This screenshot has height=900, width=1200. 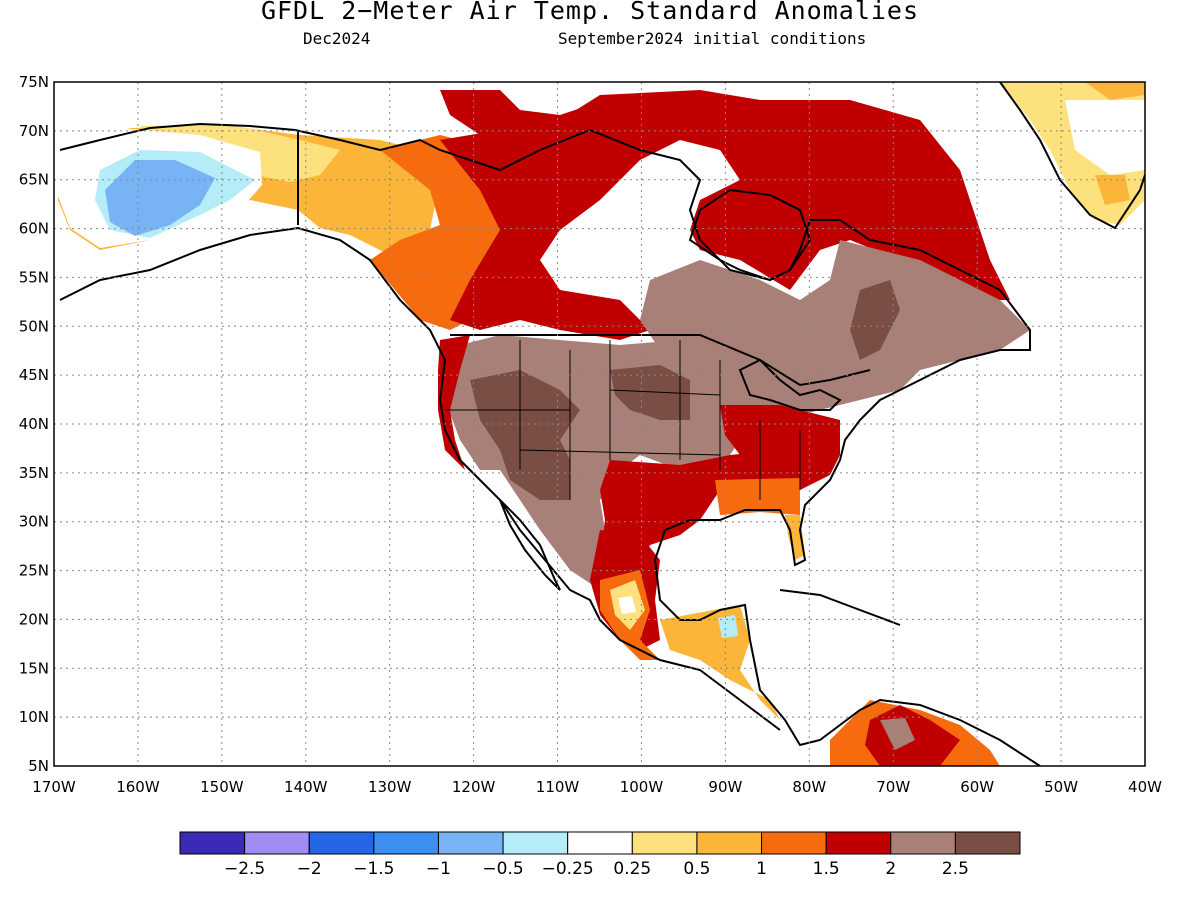 What do you see at coordinates (809, 787) in the screenshot?
I see `lon-tick-label: 80W` at bounding box center [809, 787].